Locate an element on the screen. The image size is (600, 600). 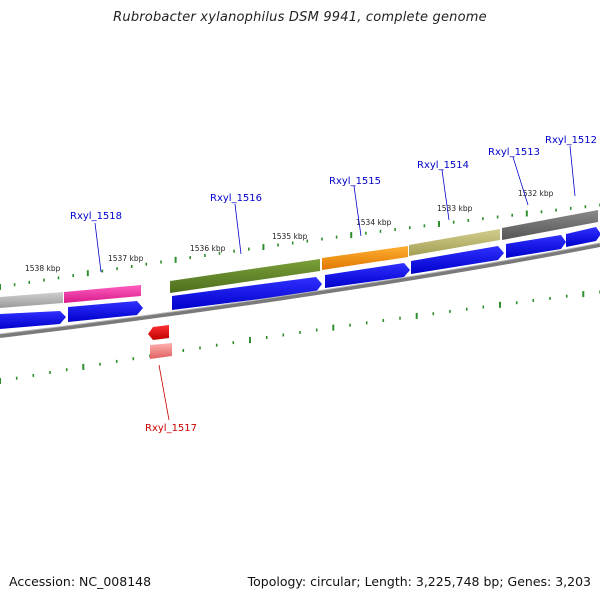
gene-label: Rxyl_1516 is located at coordinates (236, 198).